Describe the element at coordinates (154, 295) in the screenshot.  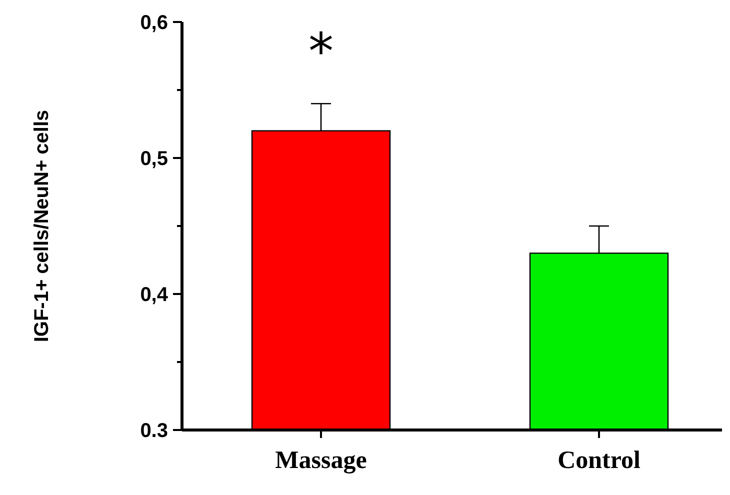
I see `y-tick-label: 0,4` at that location.